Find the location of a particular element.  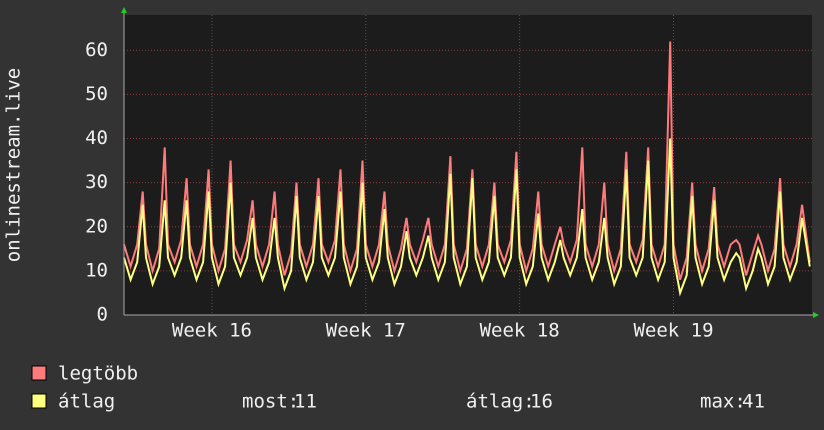

legend-label: átlag is located at coordinates (86, 402).